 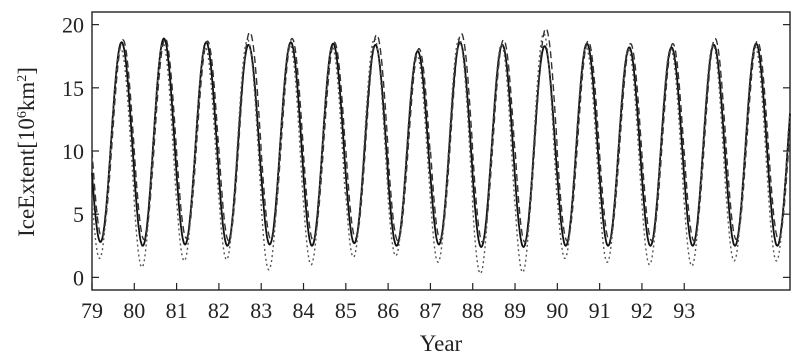 What do you see at coordinates (473, 310) in the screenshot?
I see `x-tick-label: 88` at bounding box center [473, 310].